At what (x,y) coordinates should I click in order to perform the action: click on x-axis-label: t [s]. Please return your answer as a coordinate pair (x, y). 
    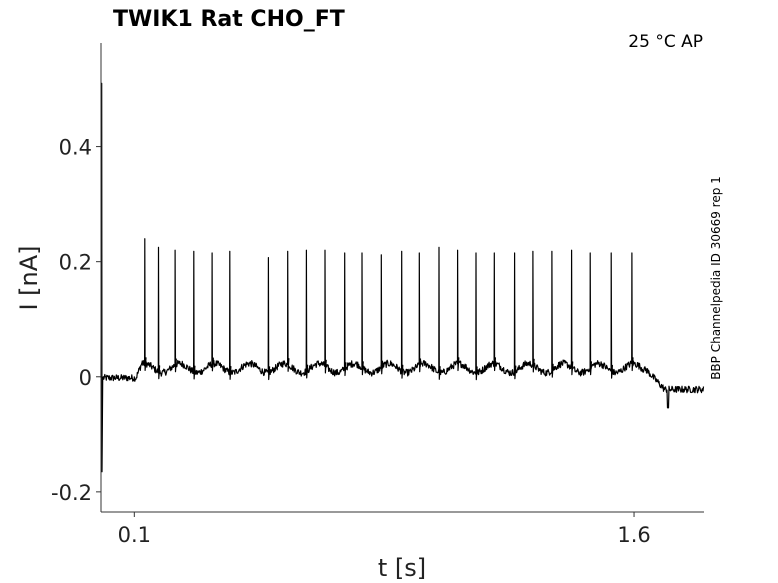
    Looking at the image, I should click on (402, 568).